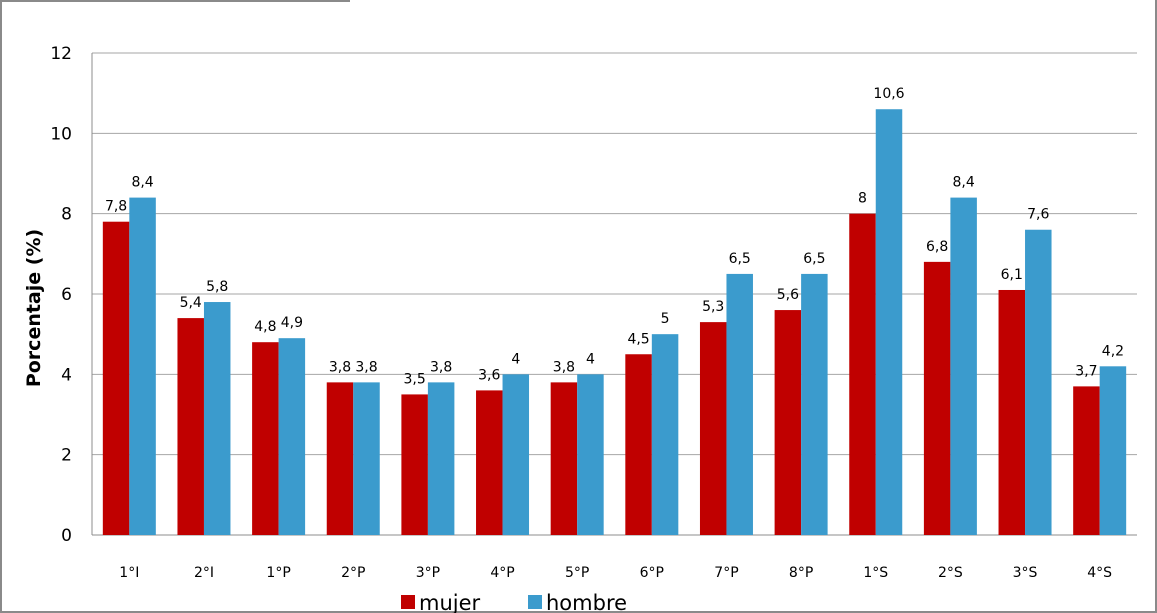 This screenshot has width=1157, height=613. I want to click on frame-top-line, so click(175, 1).